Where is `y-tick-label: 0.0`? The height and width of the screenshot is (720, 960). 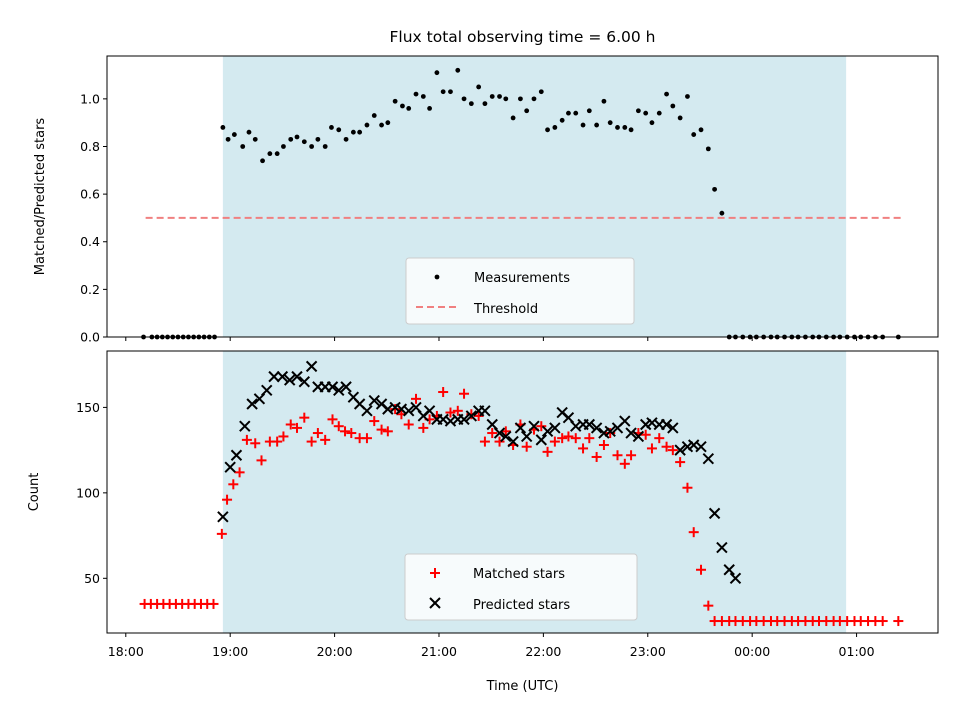
y-tick-label: 0.0 is located at coordinates (90, 337).